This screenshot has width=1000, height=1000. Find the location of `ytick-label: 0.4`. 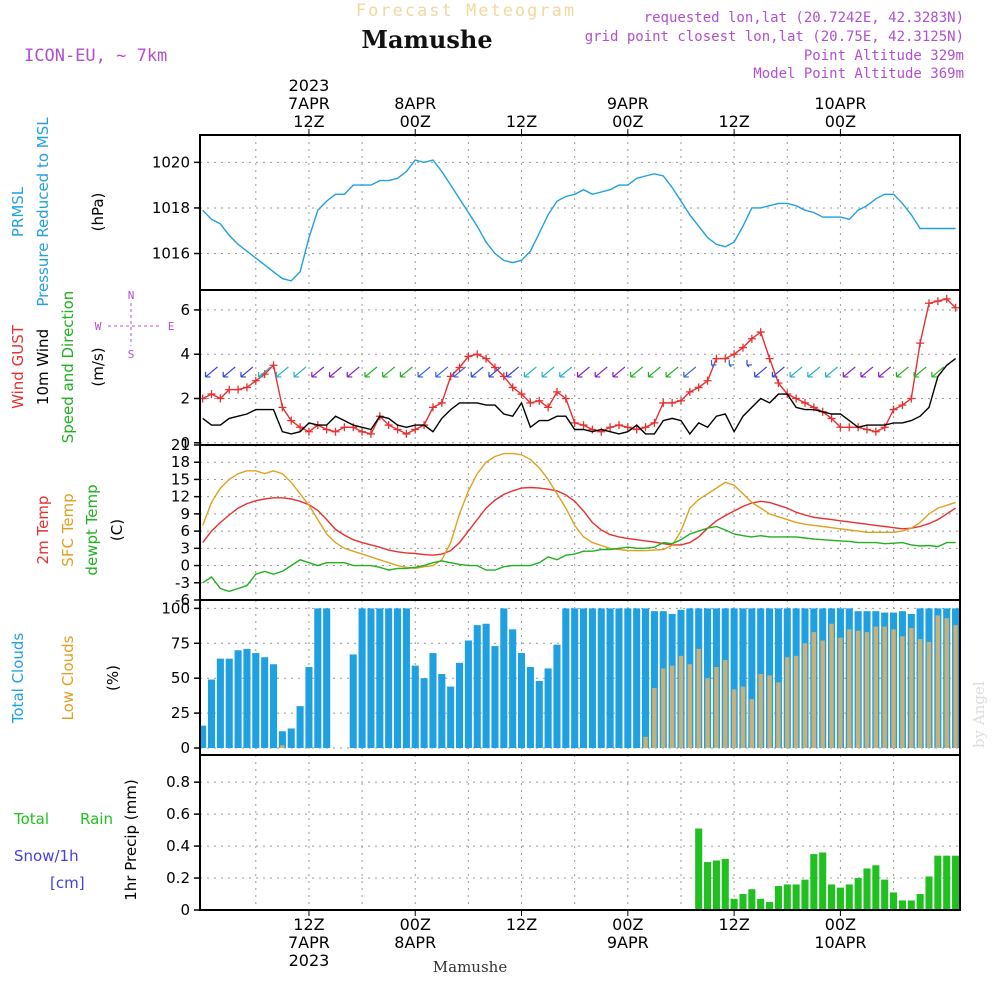

ytick-label: 0.4 is located at coordinates (178, 846).